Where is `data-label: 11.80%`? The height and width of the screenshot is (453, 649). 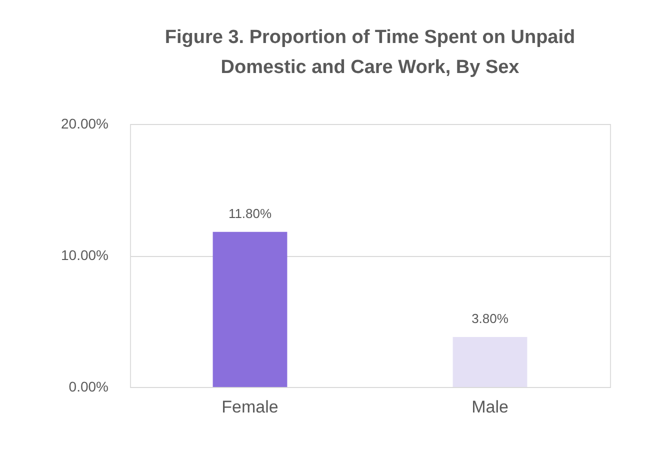 data-label: 11.80% is located at coordinates (250, 213).